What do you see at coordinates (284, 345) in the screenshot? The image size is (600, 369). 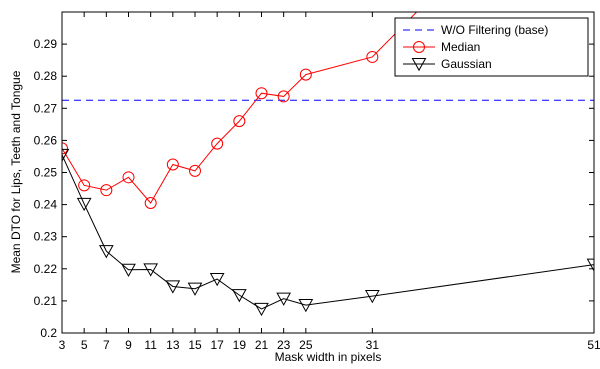 I see `x-tick-label: 23` at bounding box center [284, 345].